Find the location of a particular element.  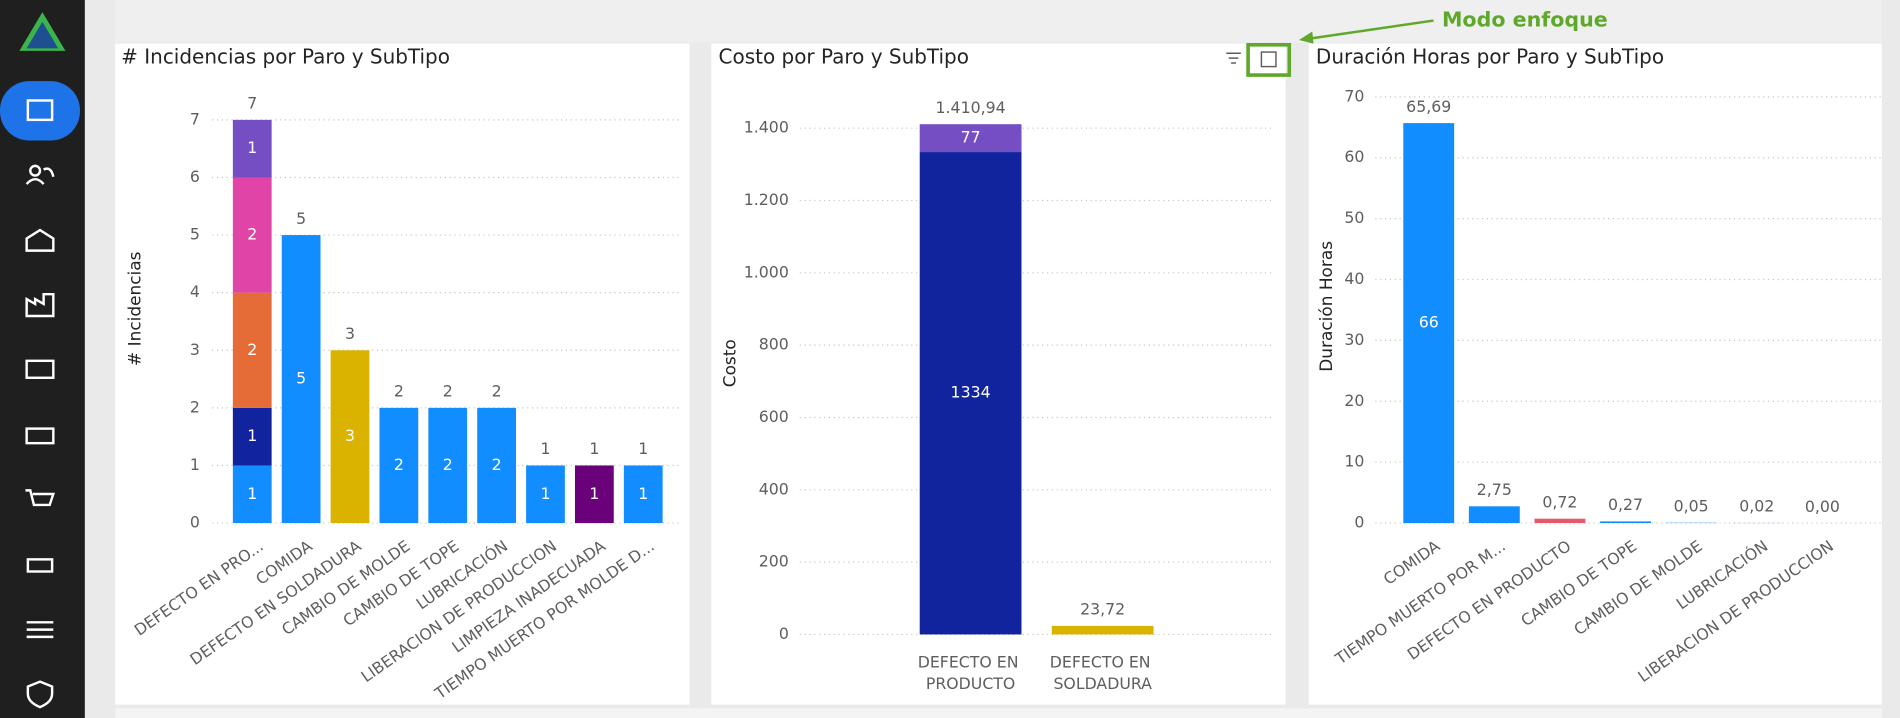

nav-selected is located at coordinates (40, 111).